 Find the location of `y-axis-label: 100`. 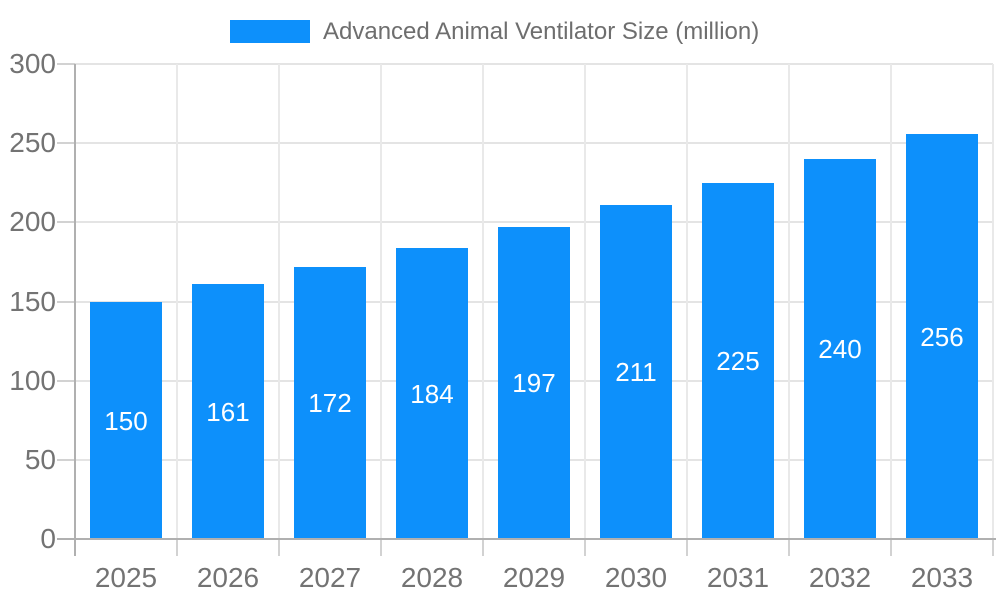

y-axis-label: 100 is located at coordinates (32, 380).